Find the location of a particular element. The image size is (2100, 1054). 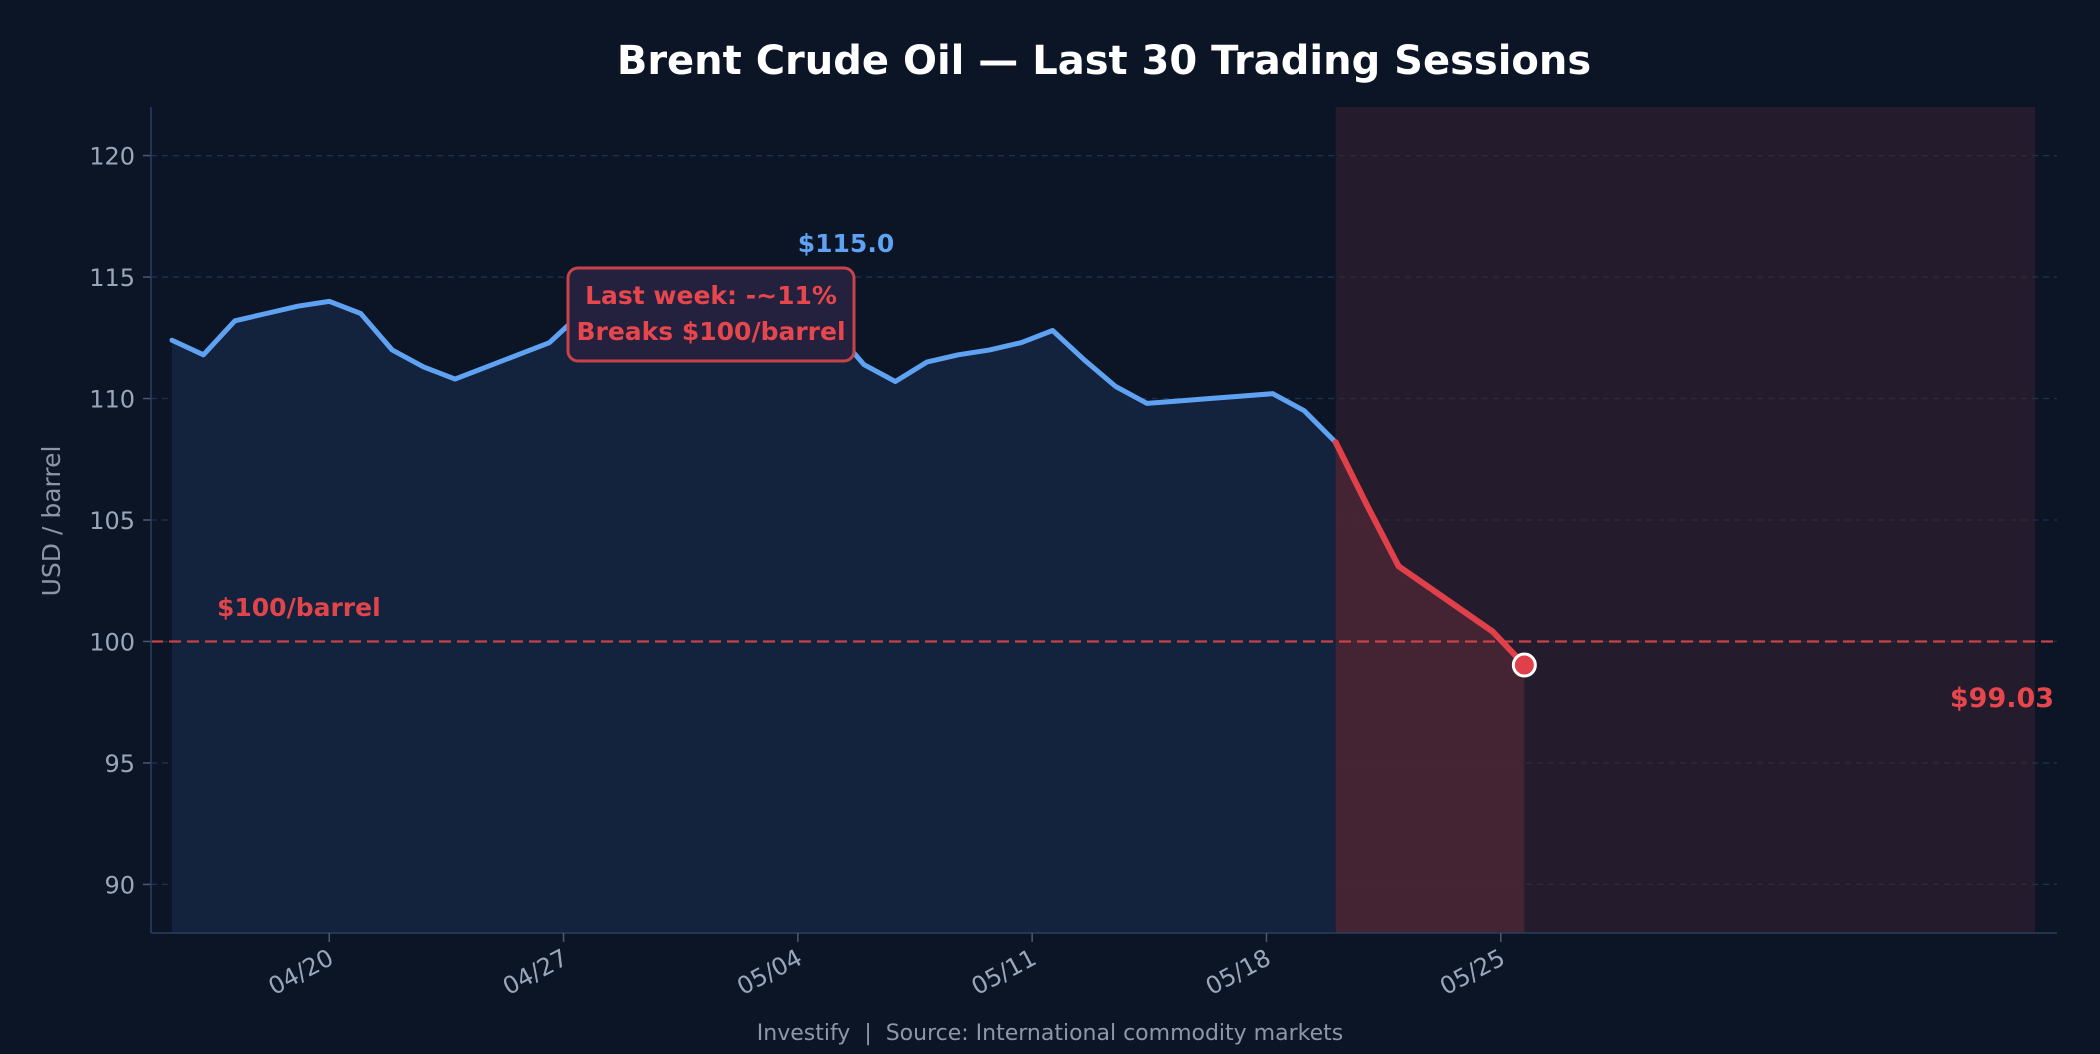

decline-line is located at coordinates (1430, 554).